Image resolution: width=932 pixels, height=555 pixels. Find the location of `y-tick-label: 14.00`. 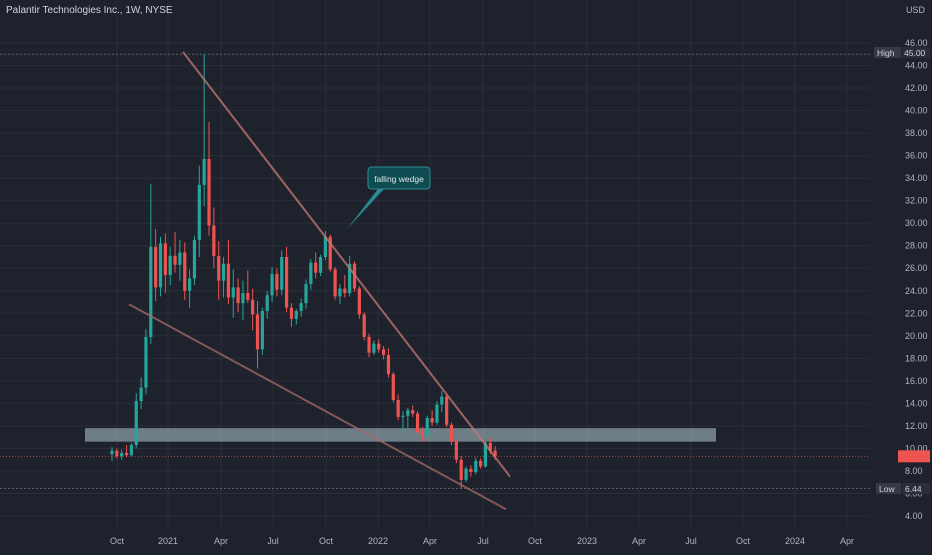

y-tick-label: 14.00 is located at coordinates (916, 403).